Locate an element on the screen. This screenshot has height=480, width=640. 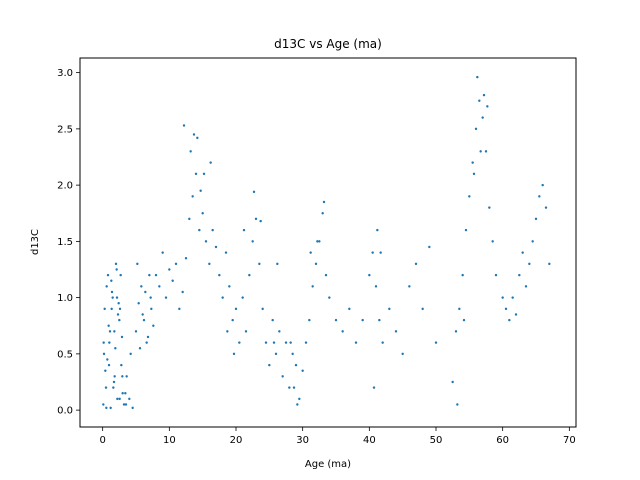
y-tick-label: 2.0 is located at coordinates (65, 186).